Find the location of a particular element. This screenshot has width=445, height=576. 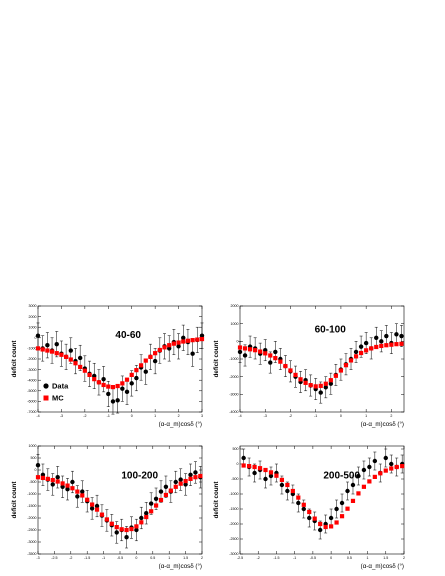

x-tick-label: -1 is located at coordinates (294, 558).